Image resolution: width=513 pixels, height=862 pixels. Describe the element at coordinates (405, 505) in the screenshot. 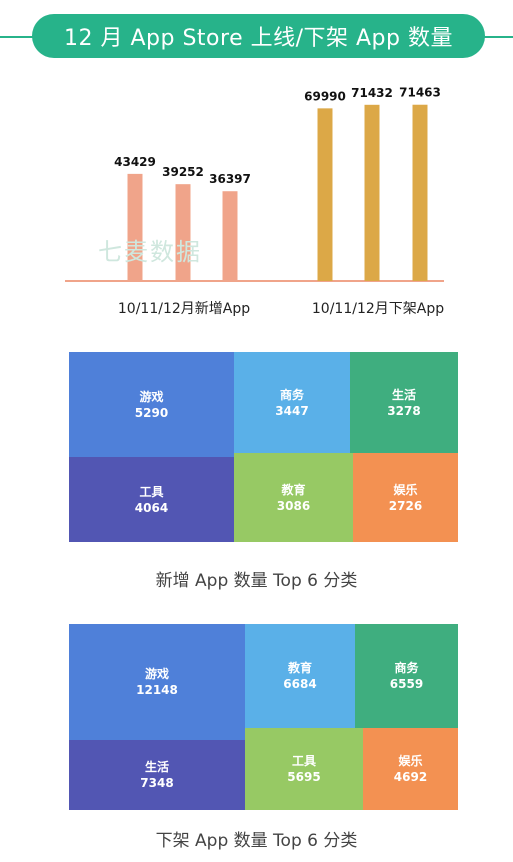

I see `tile-value: 2726` at that location.